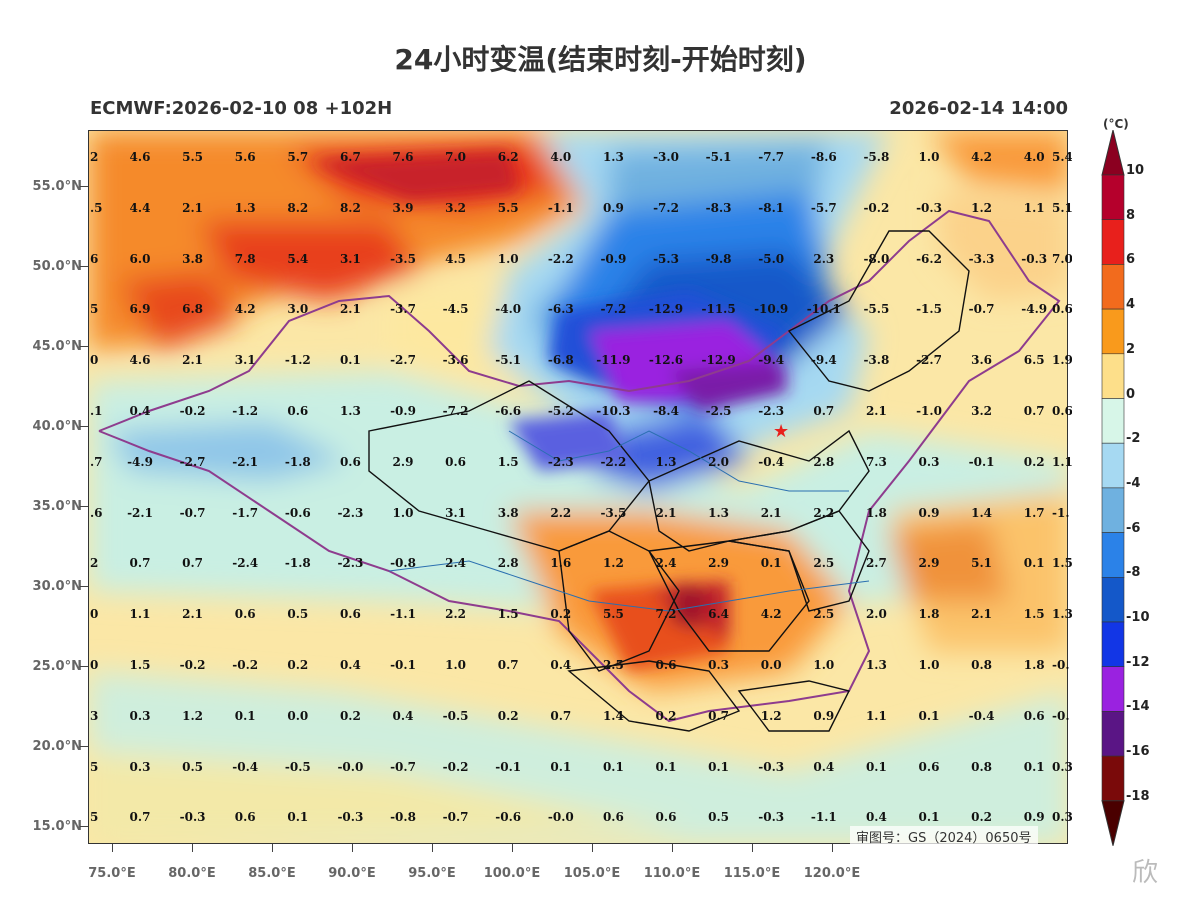  I want to click on grid-value: 5.4, so click(1062, 157).